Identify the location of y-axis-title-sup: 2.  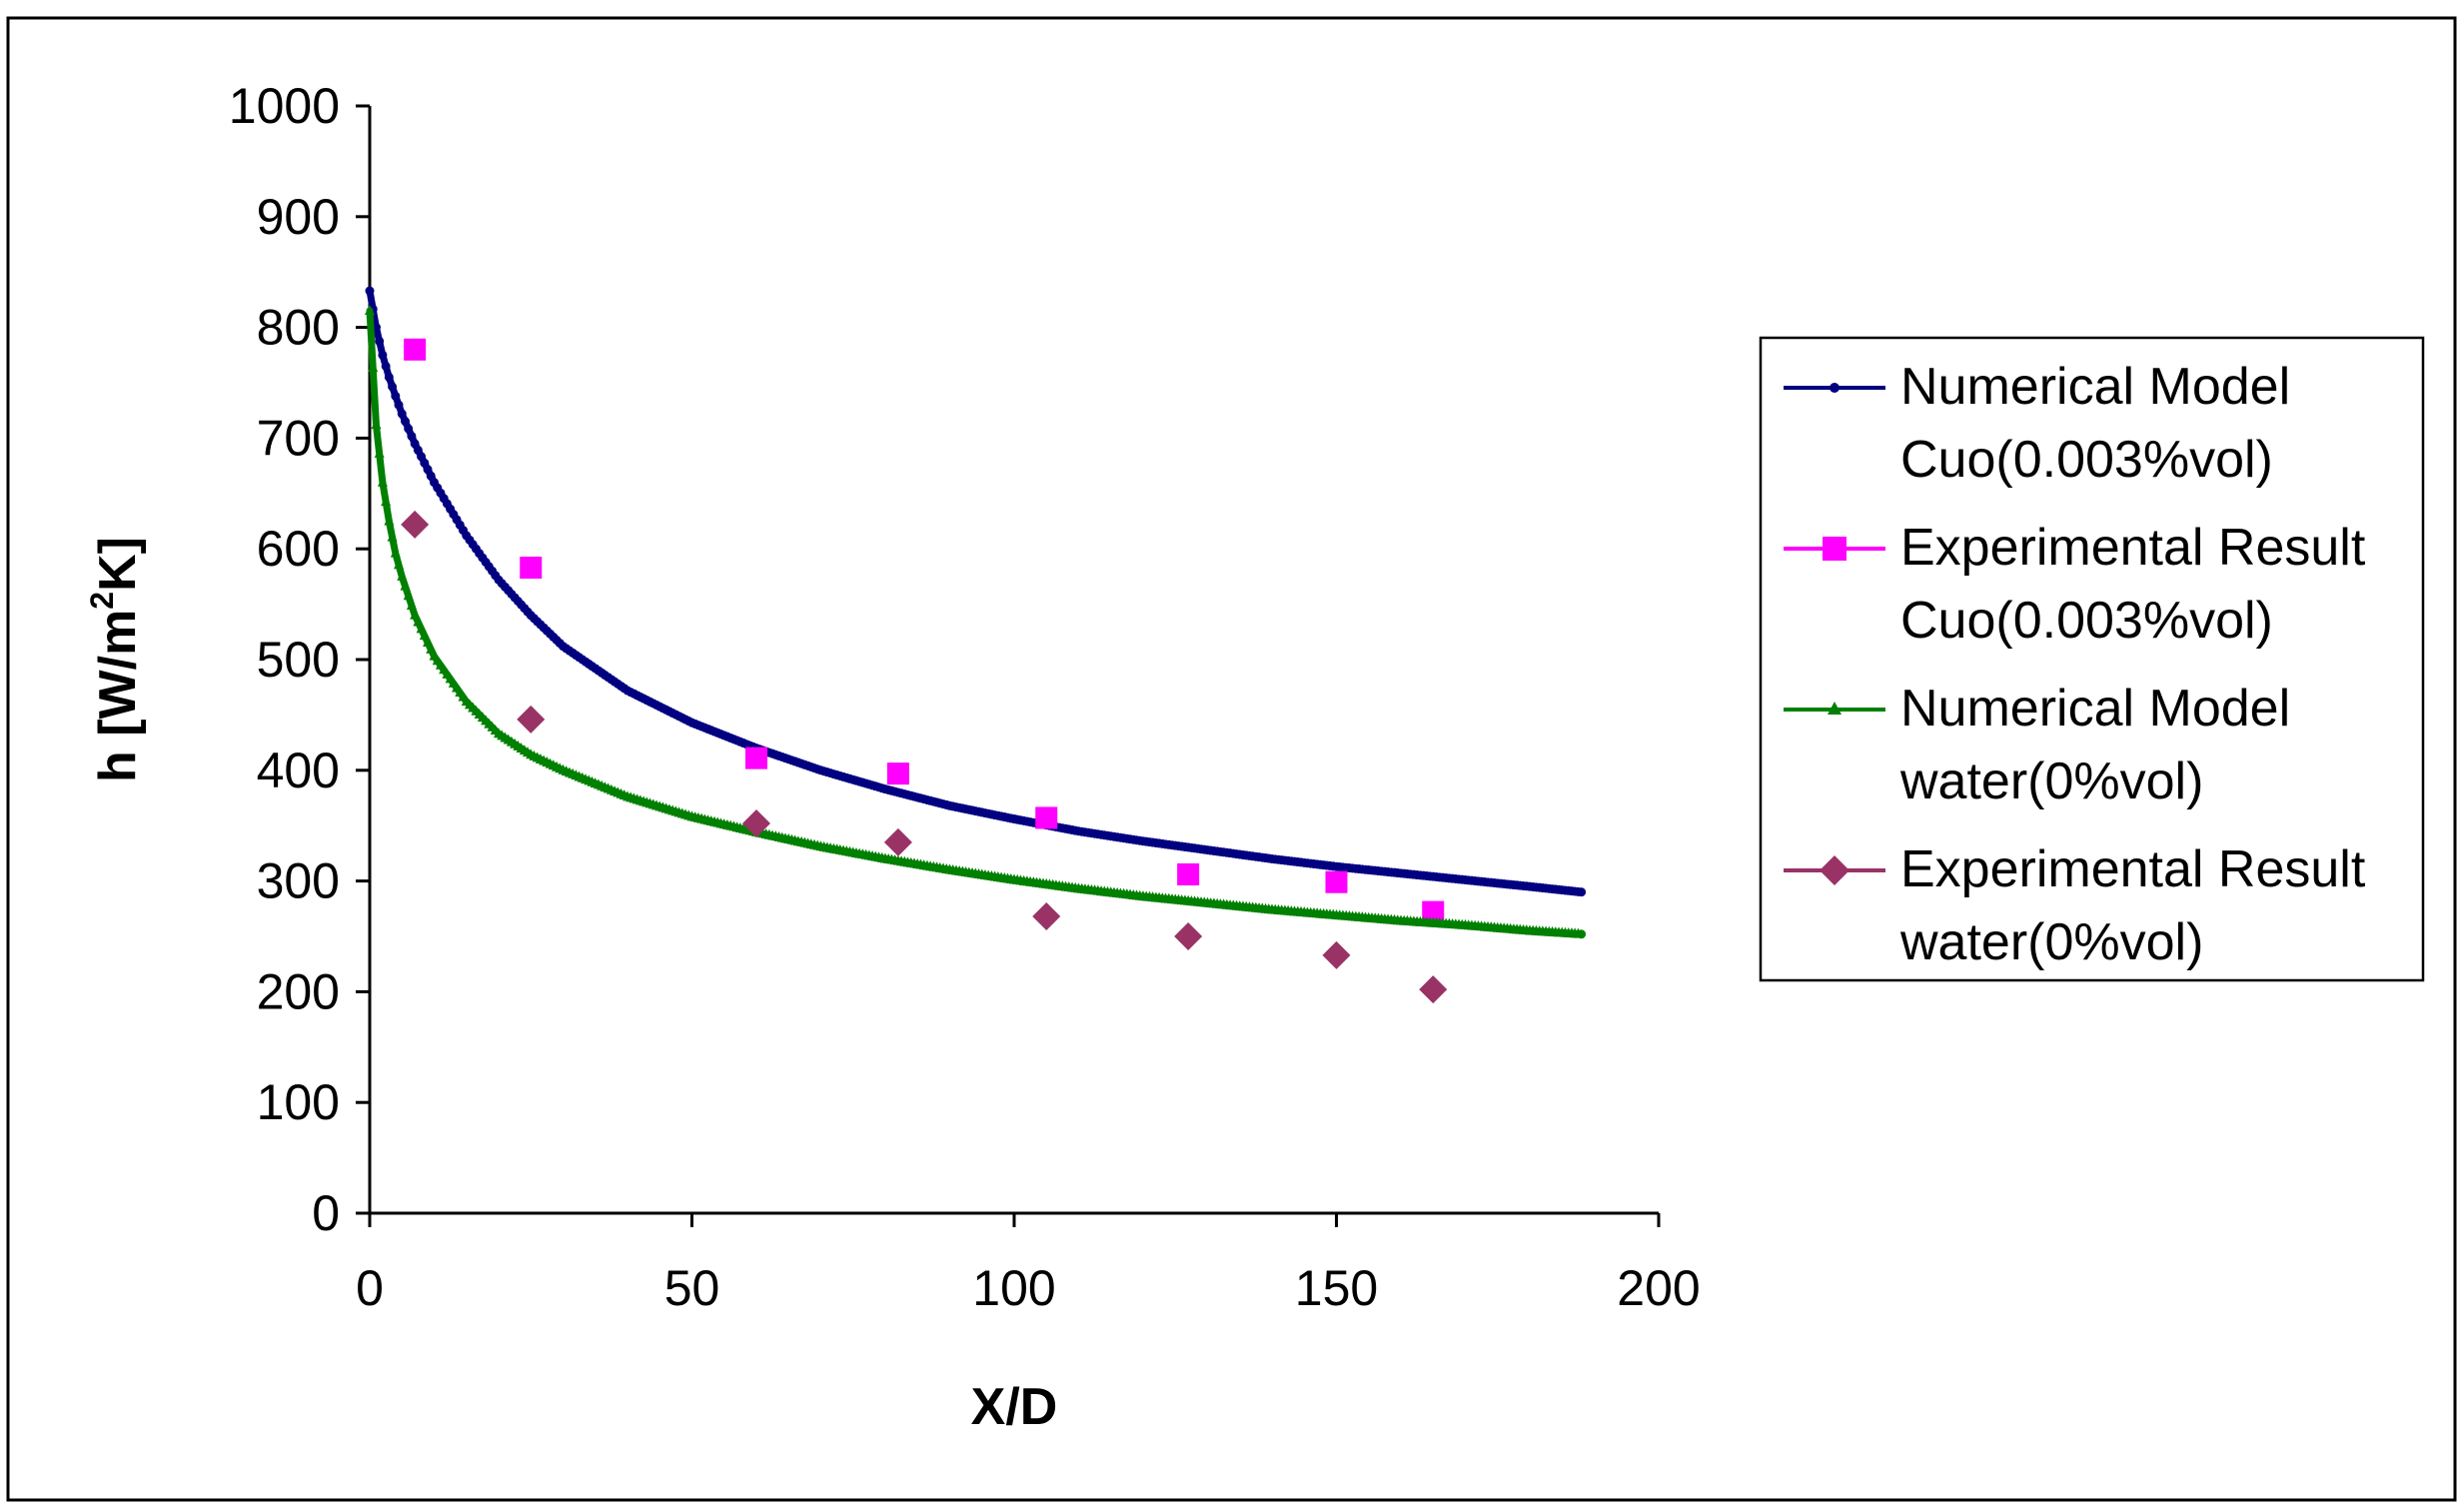
(102, 601).